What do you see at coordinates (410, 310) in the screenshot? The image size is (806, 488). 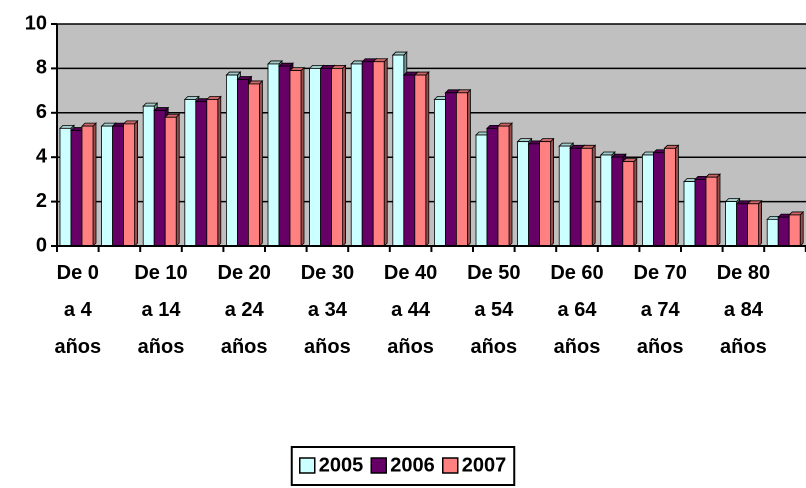 I see `x-tick-label: De 40 a 44 años` at bounding box center [410, 310].